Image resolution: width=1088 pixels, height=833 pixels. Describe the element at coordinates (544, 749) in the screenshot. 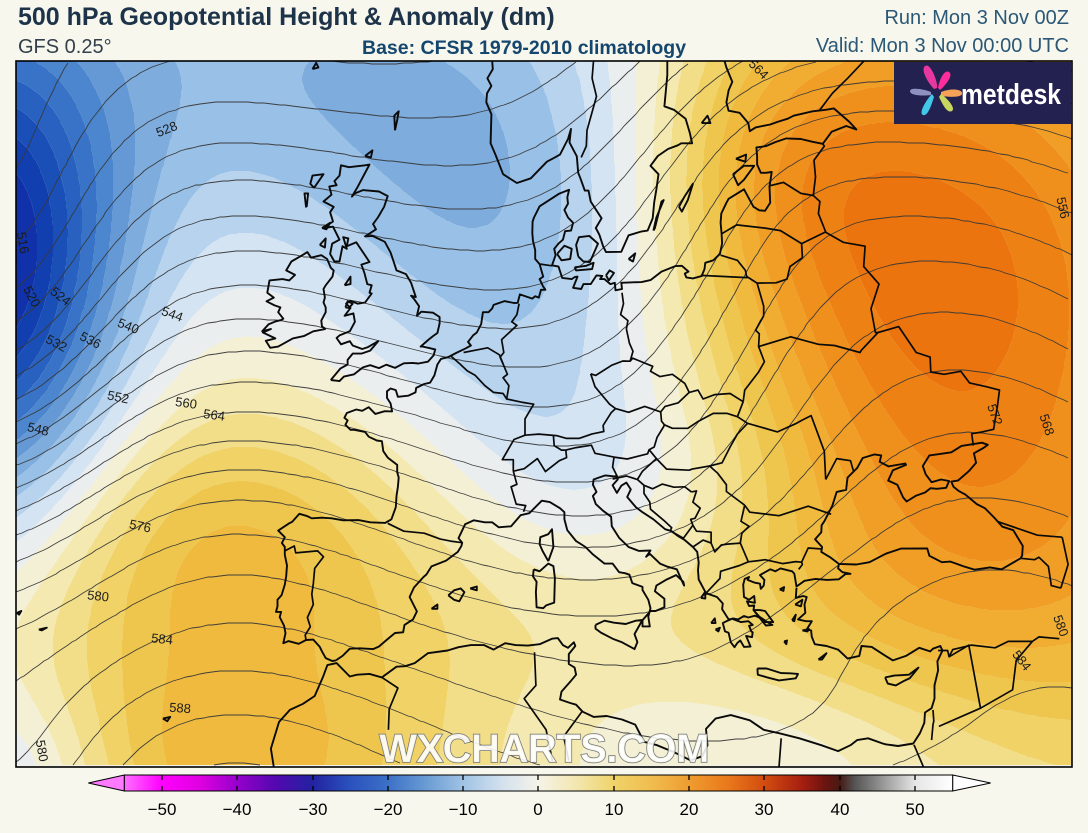

I see `svg-text: WXCHARTS.COM` at that location.